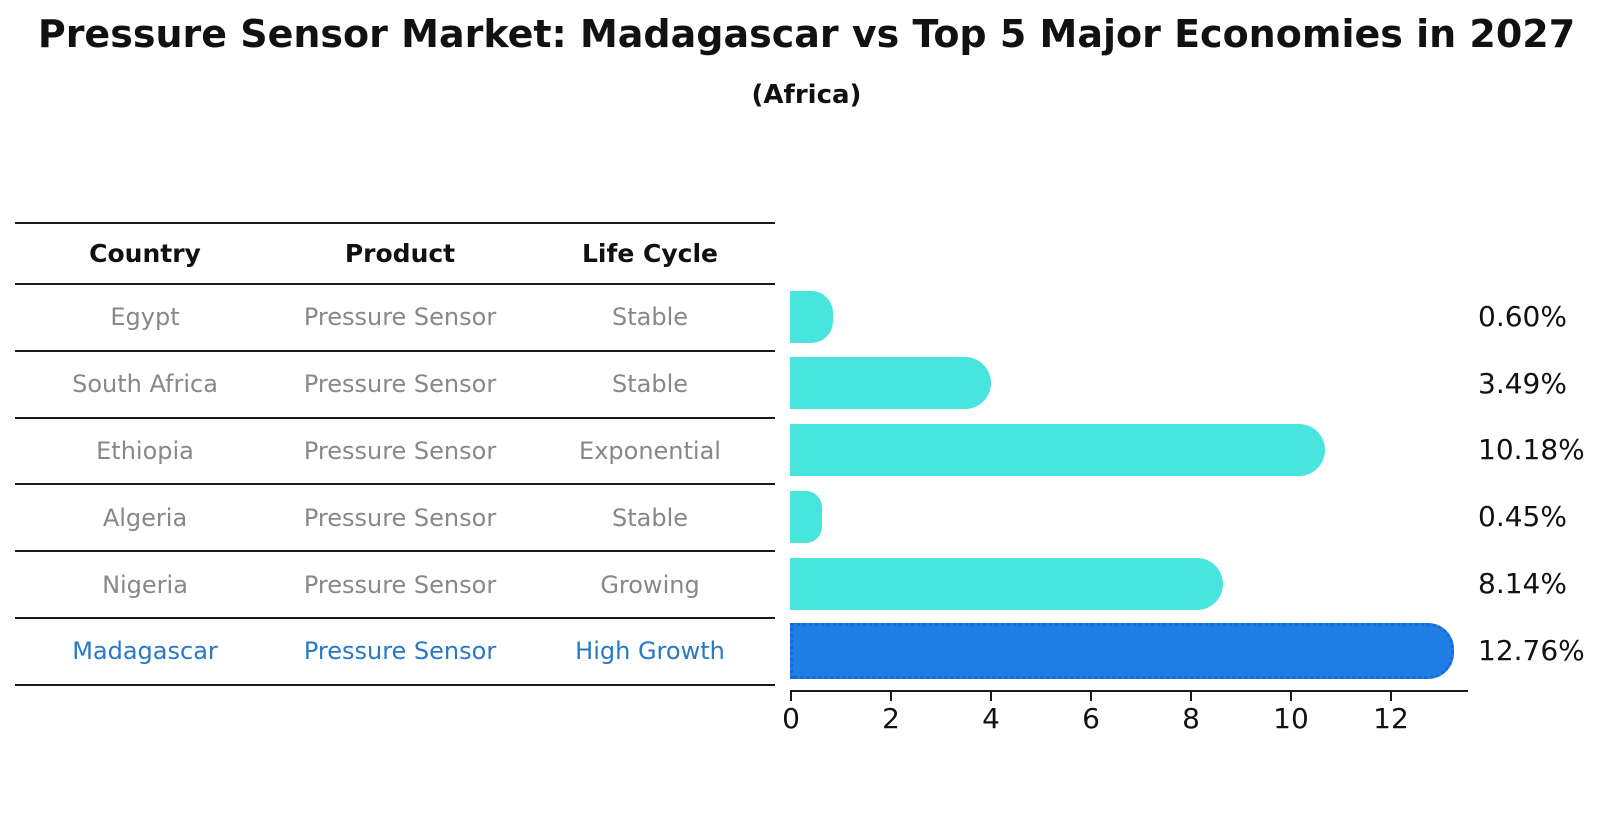 Image resolution: width=1613 pixels, height=823 pixels. I want to click on table-cell-country: Madagascar, so click(145, 651).